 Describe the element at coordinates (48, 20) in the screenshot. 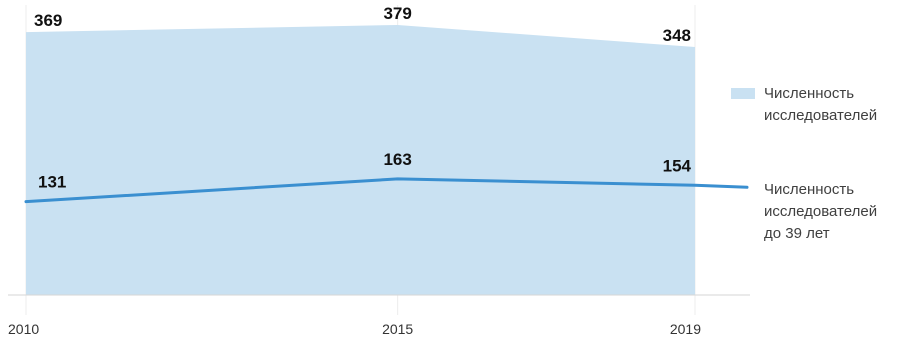

I see `area-value-label: 369` at that location.